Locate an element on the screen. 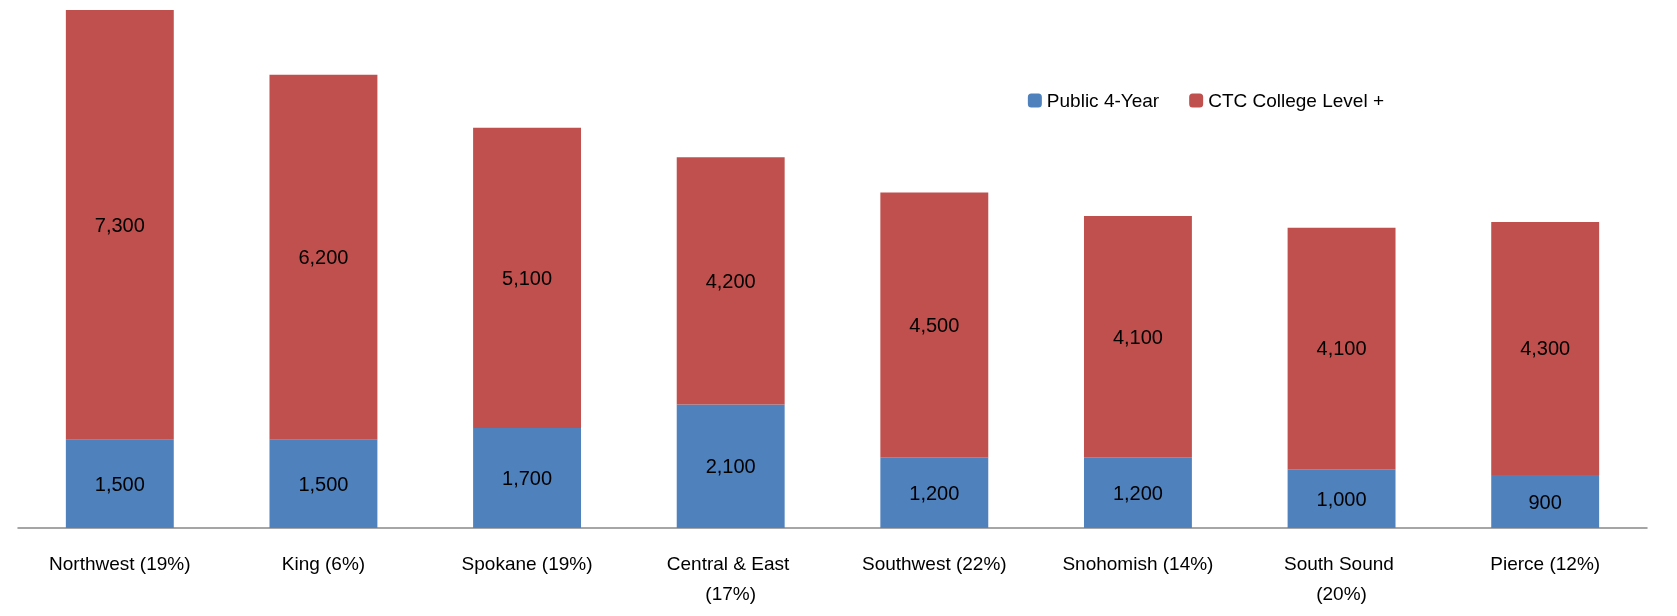 The width and height of the screenshot is (1677, 616). data-label: 4,200 is located at coordinates (730, 280).